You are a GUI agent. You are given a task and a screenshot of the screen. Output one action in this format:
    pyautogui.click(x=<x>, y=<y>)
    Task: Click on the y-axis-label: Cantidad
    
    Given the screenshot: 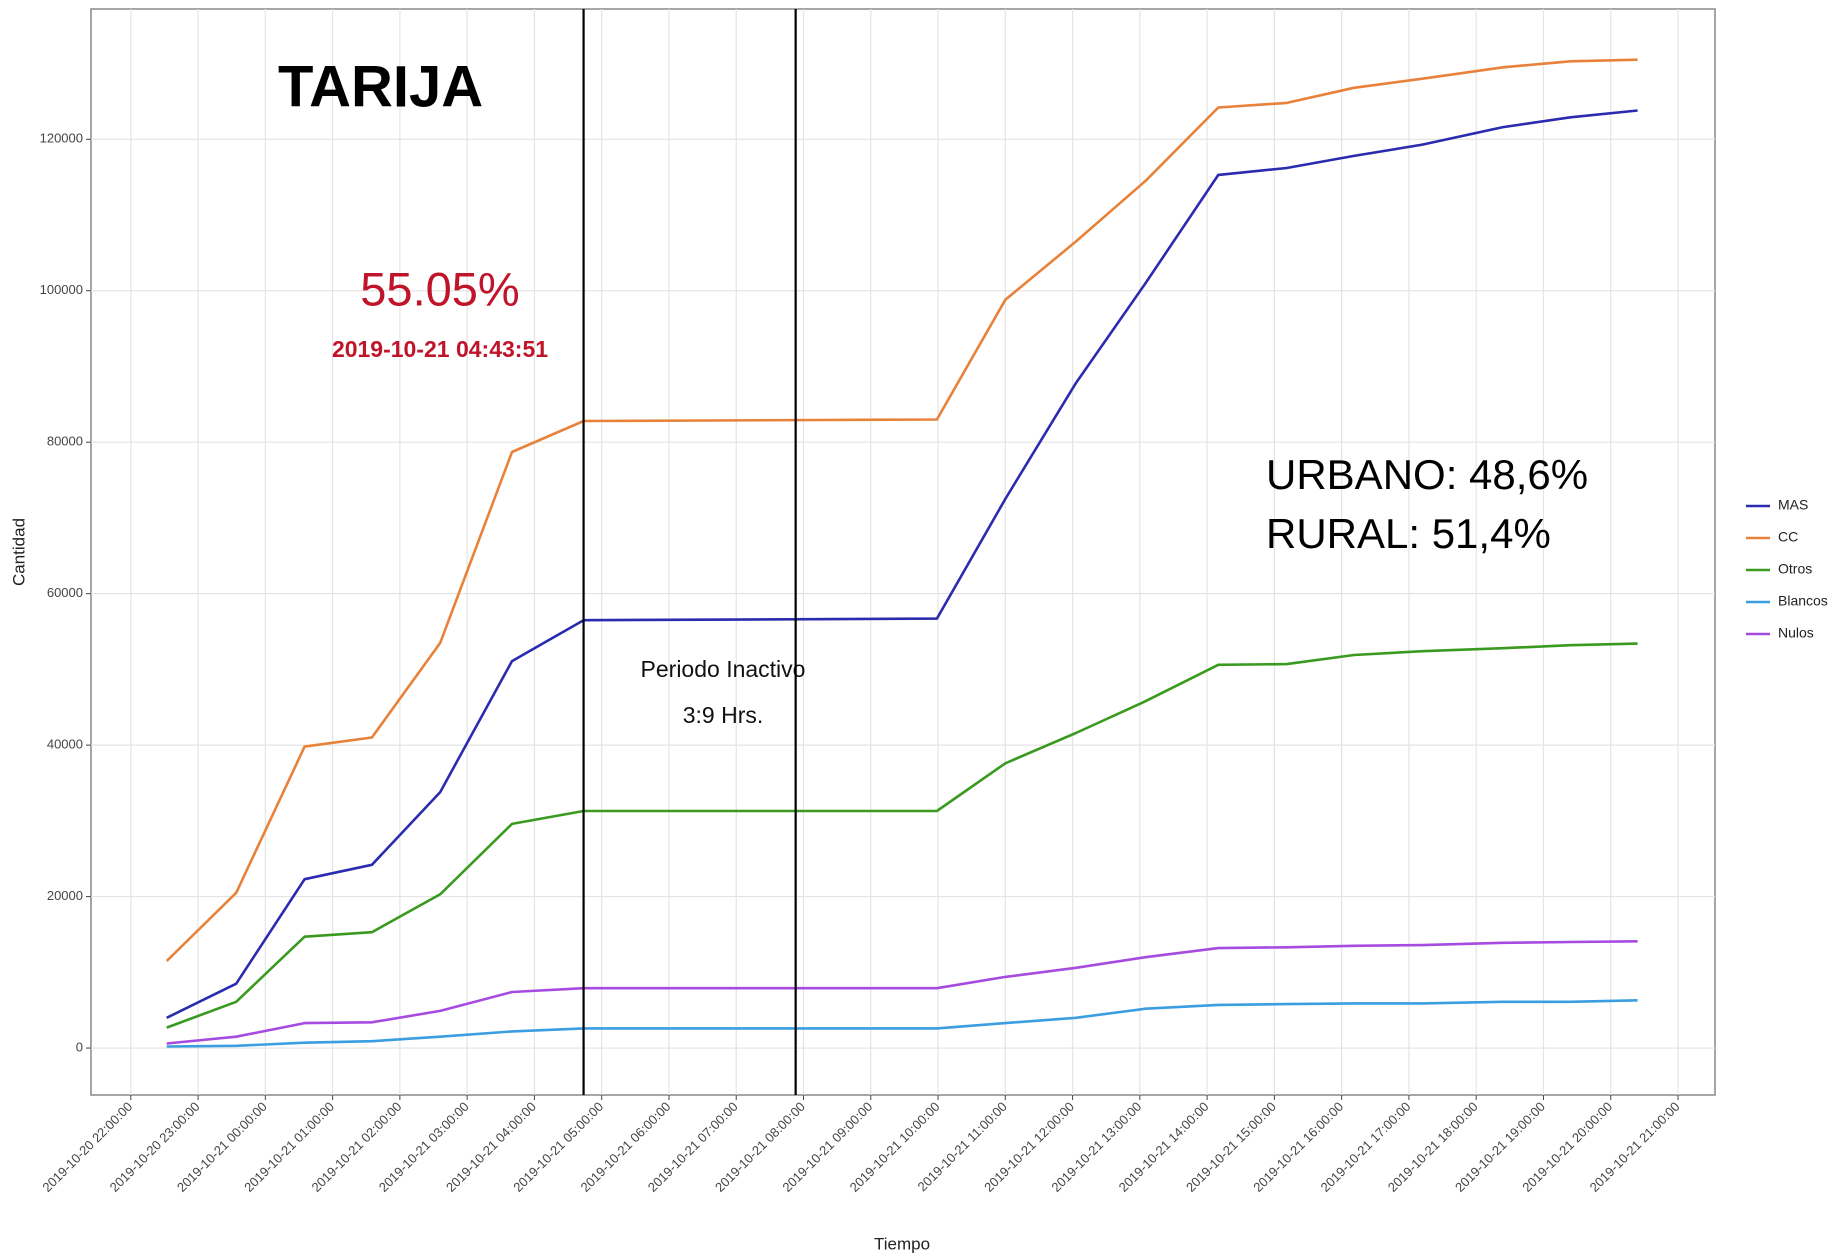 What is the action you would take?
    pyautogui.click(x=18, y=552)
    